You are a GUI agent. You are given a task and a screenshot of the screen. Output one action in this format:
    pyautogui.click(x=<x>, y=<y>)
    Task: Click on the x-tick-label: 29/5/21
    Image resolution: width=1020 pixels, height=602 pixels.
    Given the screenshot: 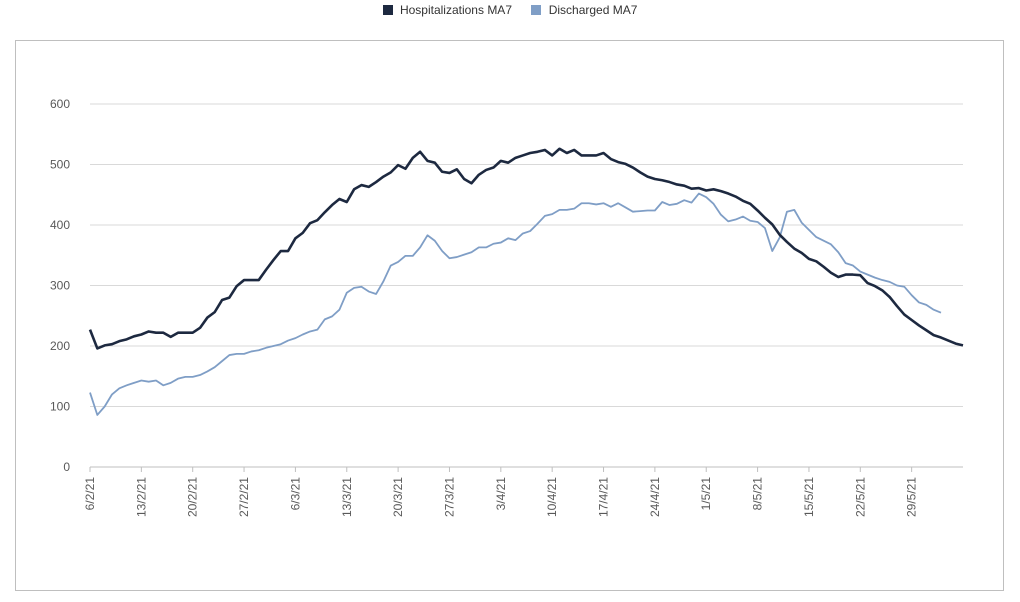 What is the action you would take?
    pyautogui.click(x=912, y=497)
    